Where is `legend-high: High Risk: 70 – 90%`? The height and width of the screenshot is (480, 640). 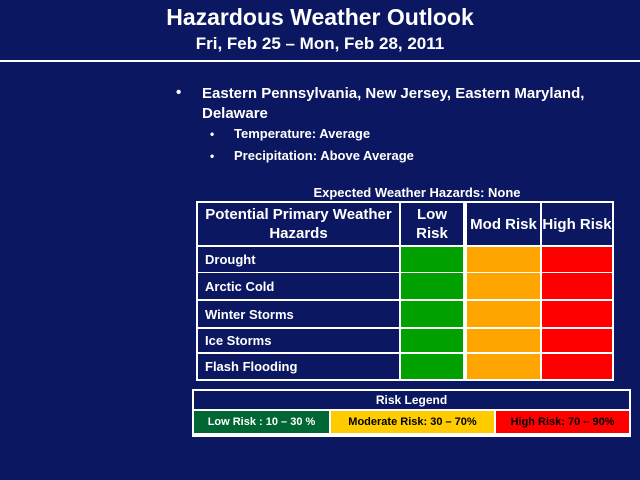
legend-high: High Risk: 70 – 90% is located at coordinates (562, 422).